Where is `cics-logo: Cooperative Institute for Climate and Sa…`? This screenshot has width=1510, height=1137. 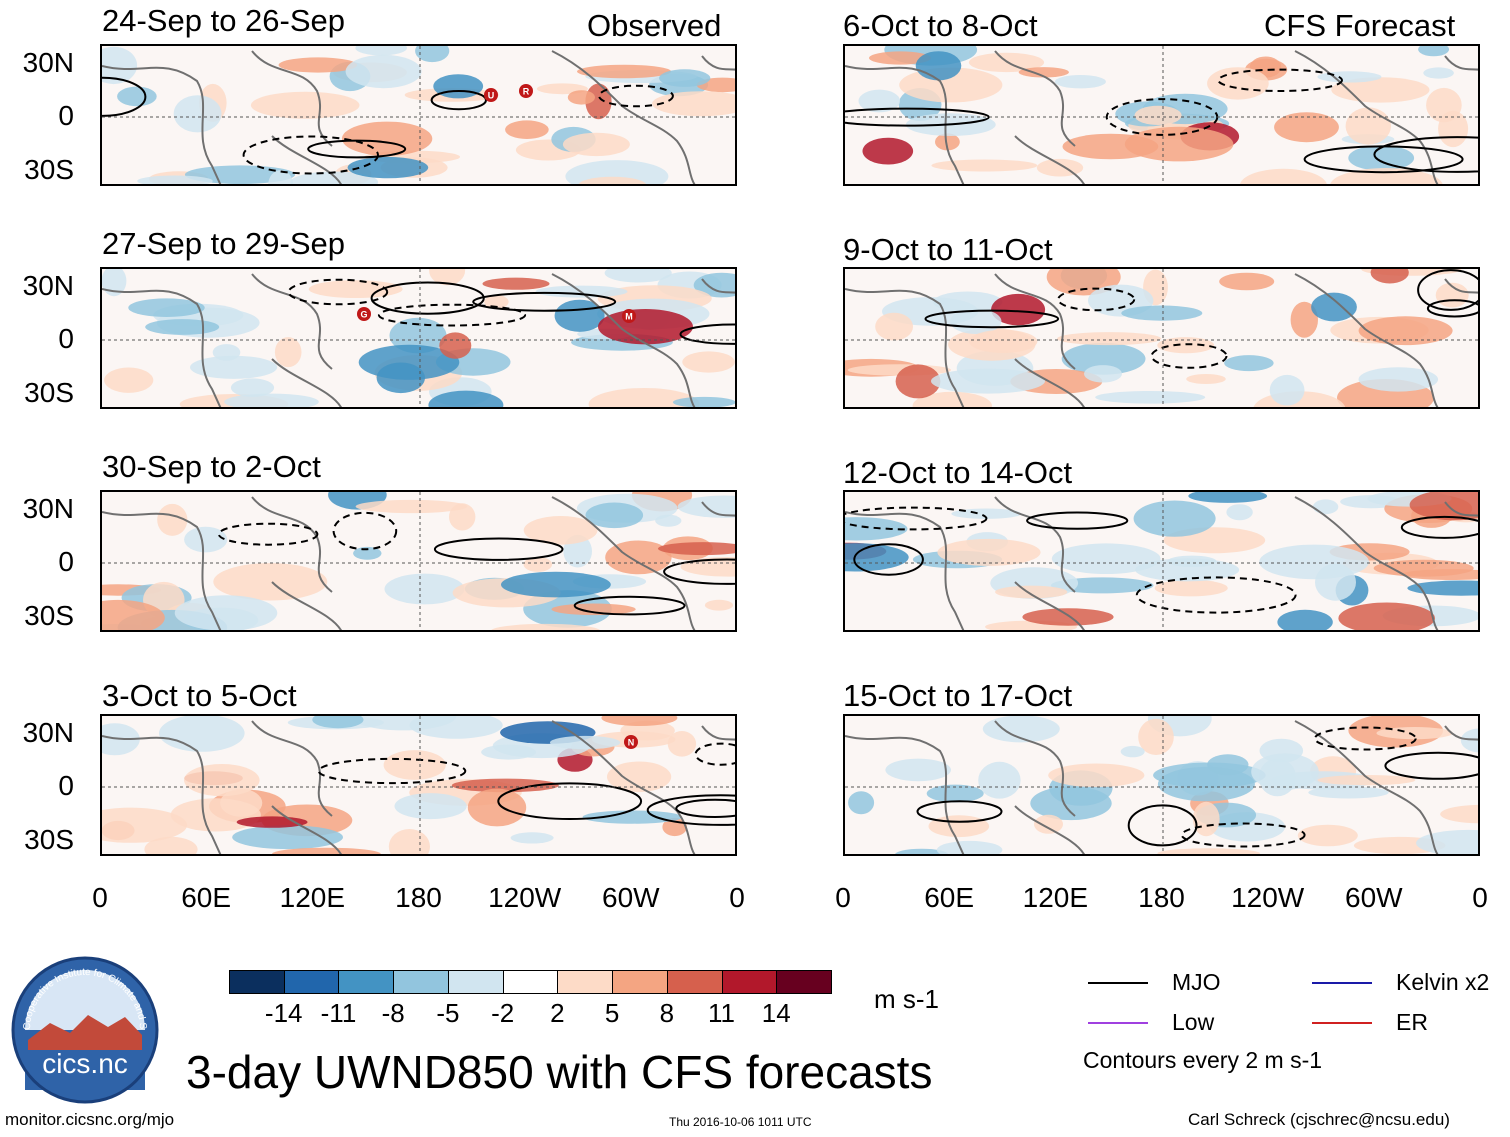 cics-logo: Cooperative Institute for Climate and Sa… is located at coordinates (84, 1029).